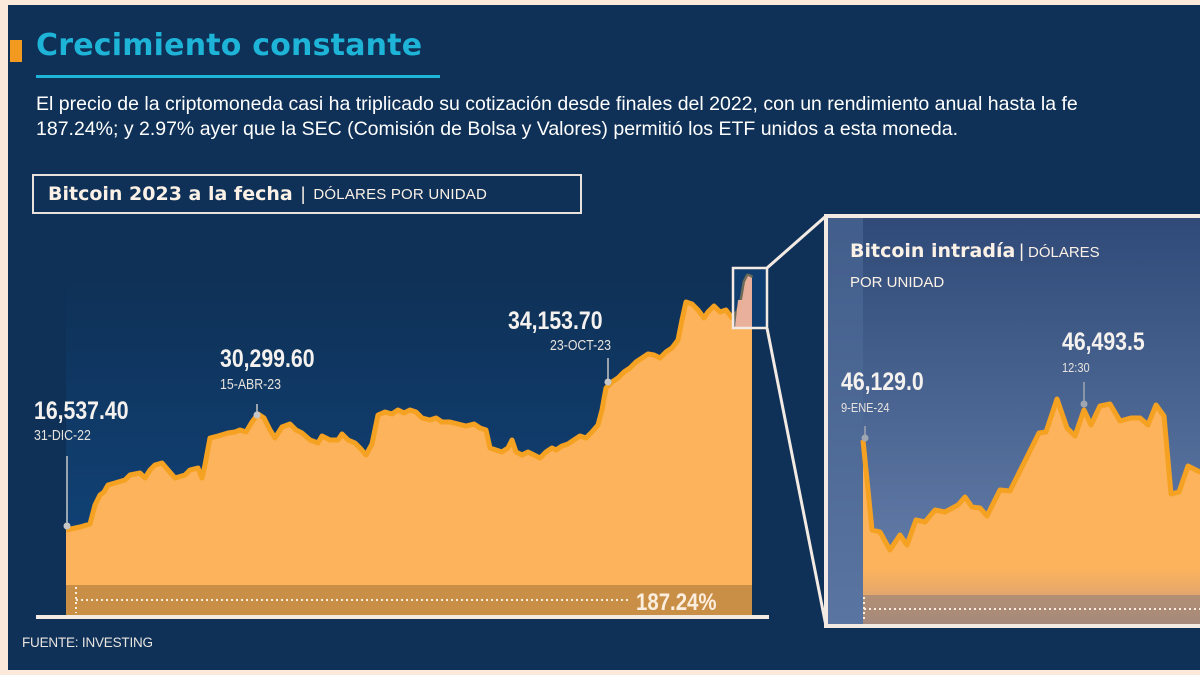  Describe the element at coordinates (933, 251) in the screenshot. I see `intraday-title: Bitcoin intradía` at that location.